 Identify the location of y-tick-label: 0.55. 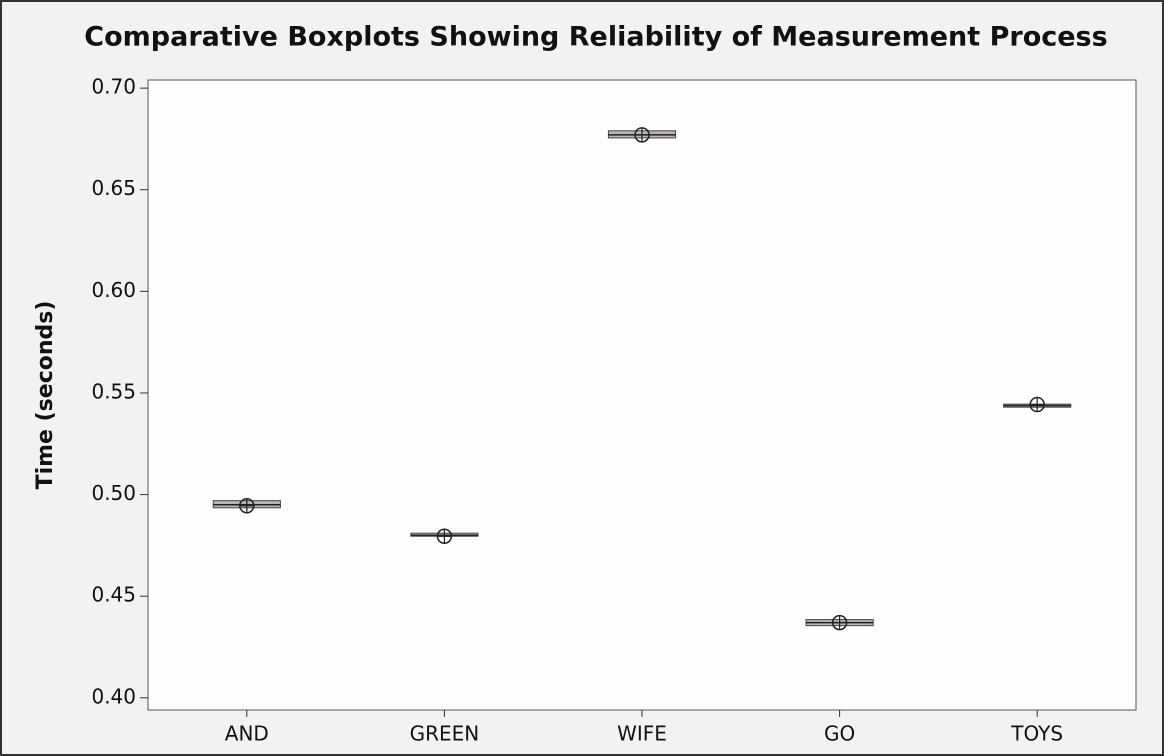
(113, 391).